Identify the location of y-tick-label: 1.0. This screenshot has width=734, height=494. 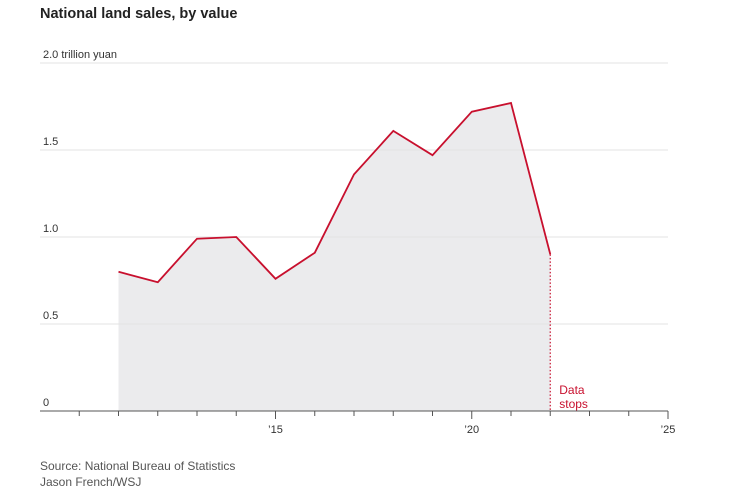
(50, 229).